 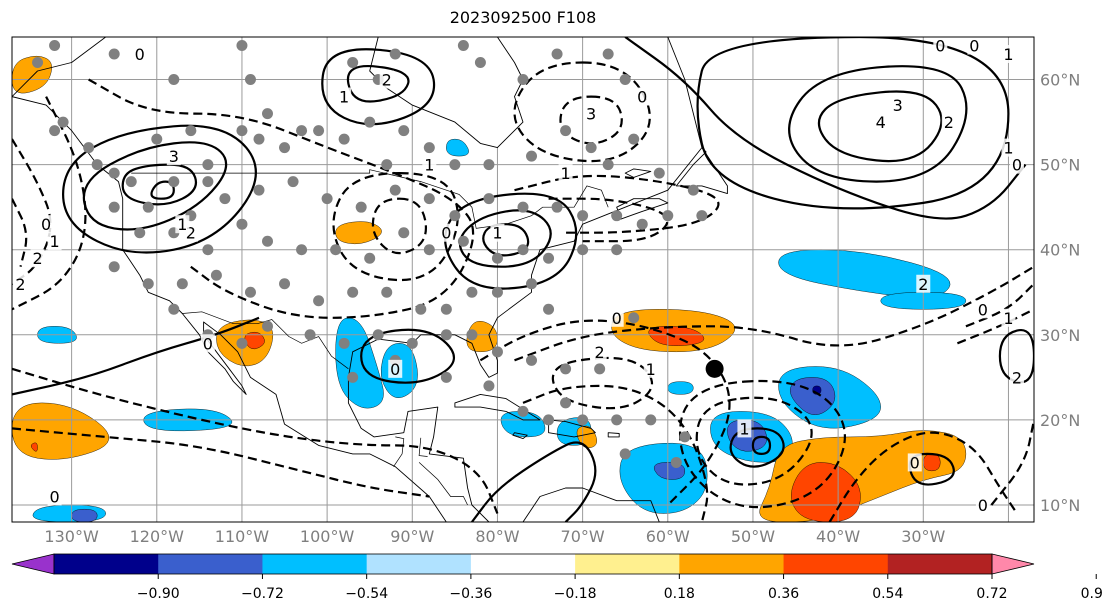 I want to click on colorbar-tick-label: 0.90, so click(x=1091, y=594).